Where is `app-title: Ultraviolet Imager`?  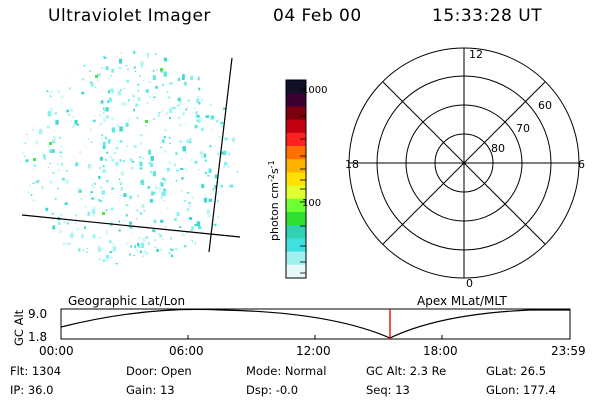
app-title: Ultraviolet Imager is located at coordinates (129, 16).